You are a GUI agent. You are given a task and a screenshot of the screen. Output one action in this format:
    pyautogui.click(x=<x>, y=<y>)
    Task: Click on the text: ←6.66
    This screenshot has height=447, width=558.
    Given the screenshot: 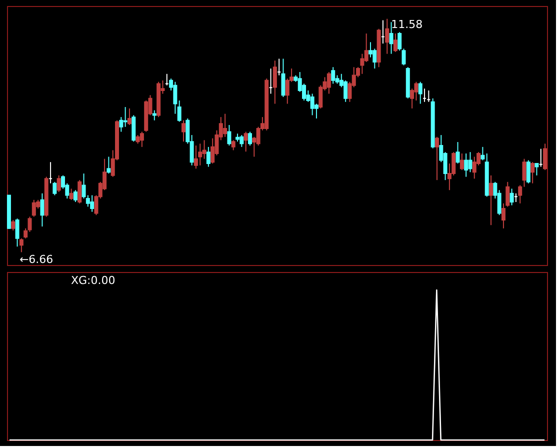 What is the action you would take?
    pyautogui.click(x=36, y=259)
    